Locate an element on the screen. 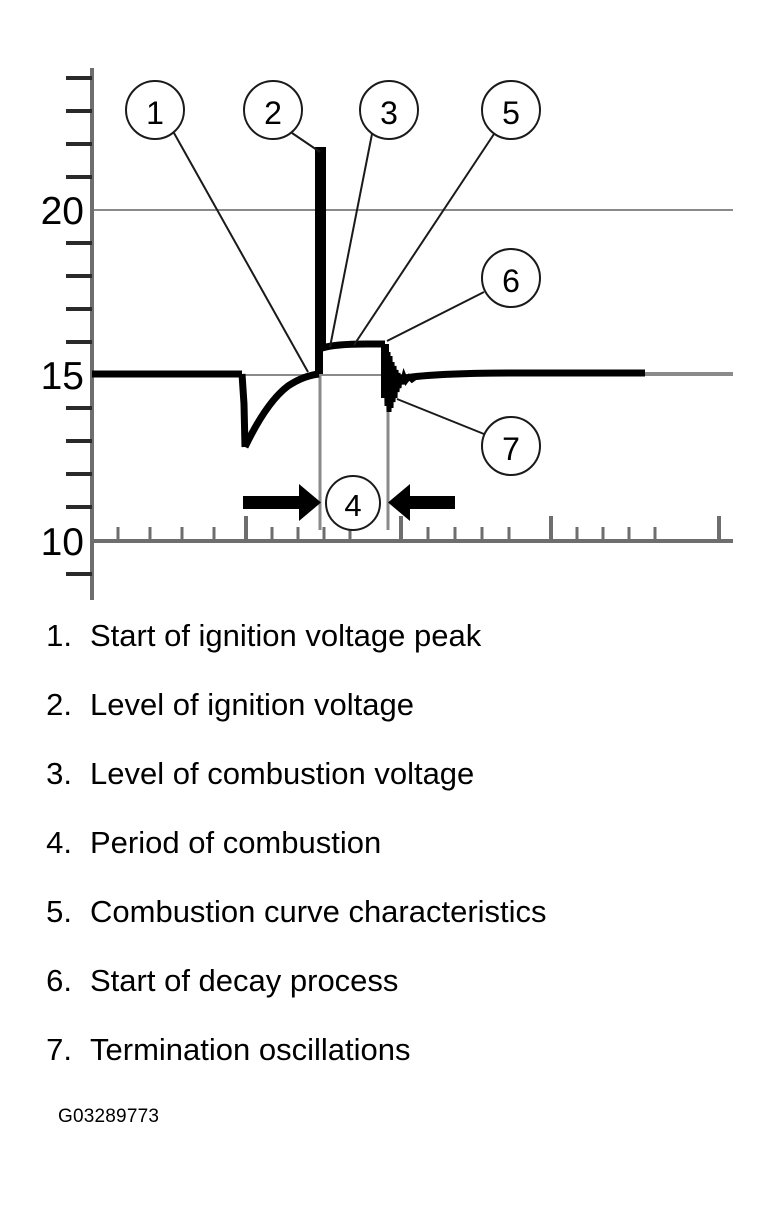 Image resolution: width=770 pixels, height=1206 pixels. legend-item-number: 5. is located at coordinates (59, 911).